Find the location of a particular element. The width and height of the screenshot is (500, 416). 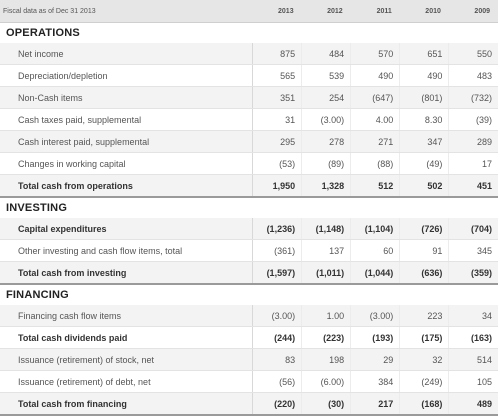

value-cell: 289 is located at coordinates (473, 141).